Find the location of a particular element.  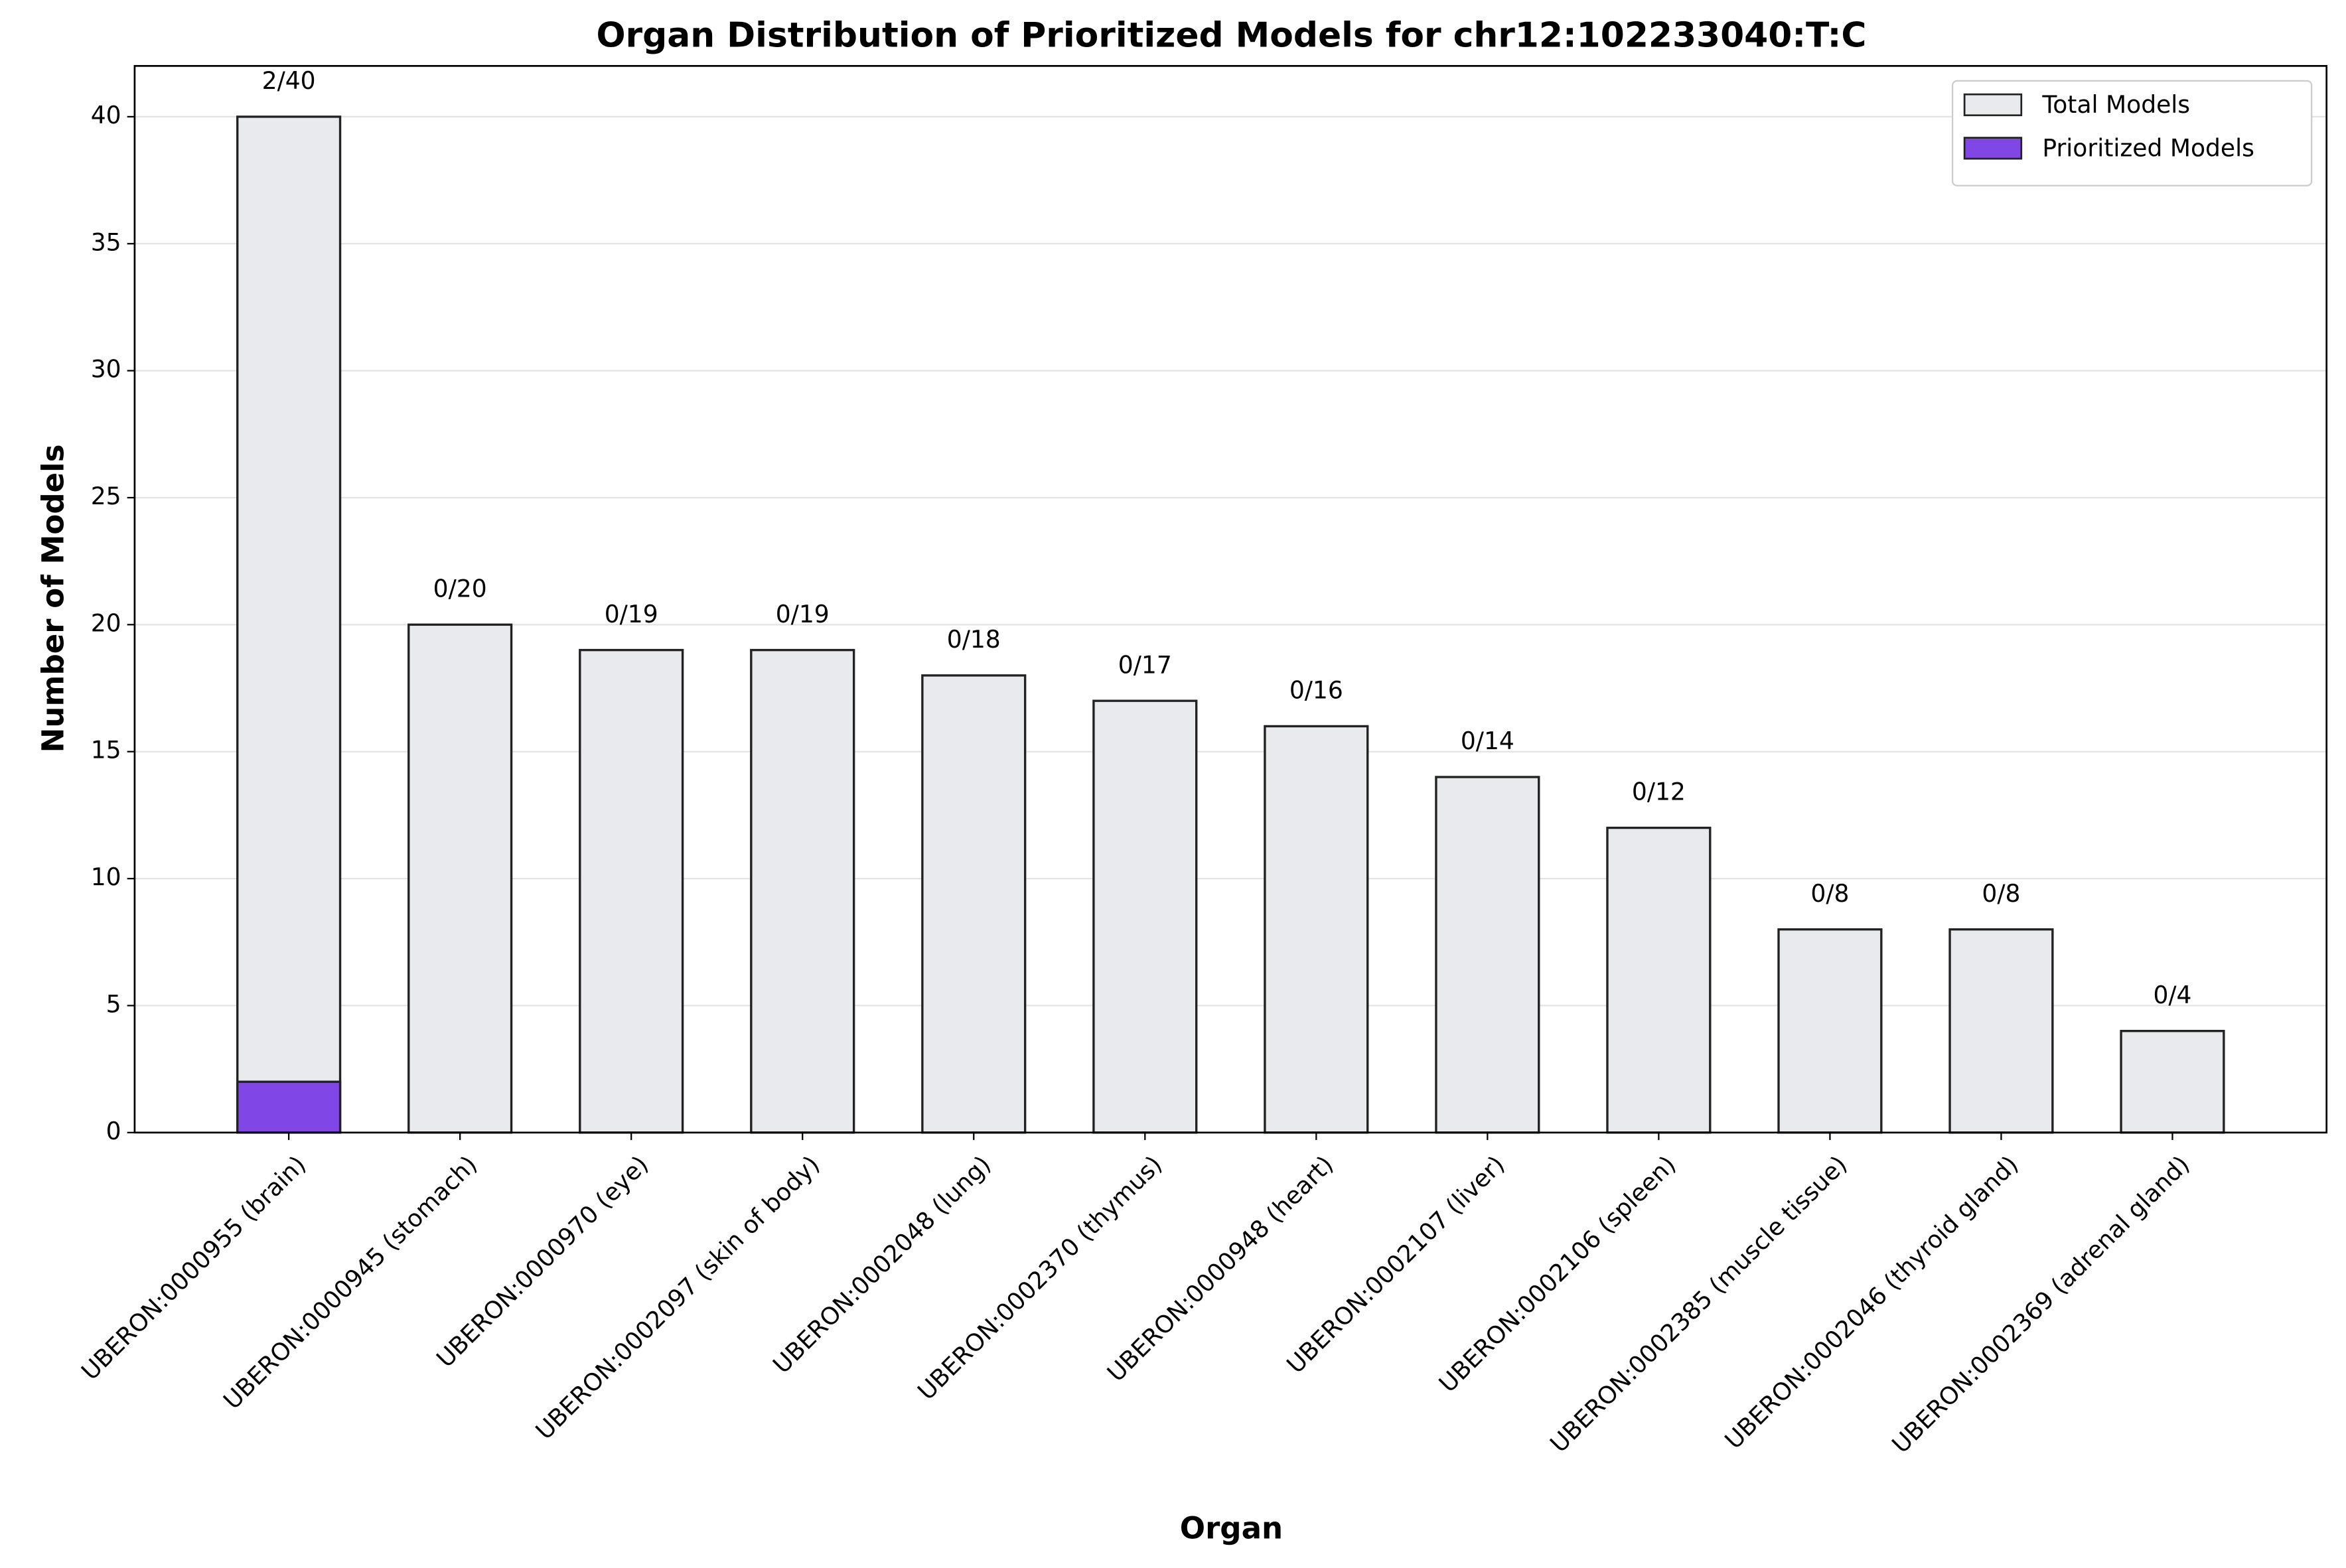

value-label: 0/17 is located at coordinates (1145, 665).